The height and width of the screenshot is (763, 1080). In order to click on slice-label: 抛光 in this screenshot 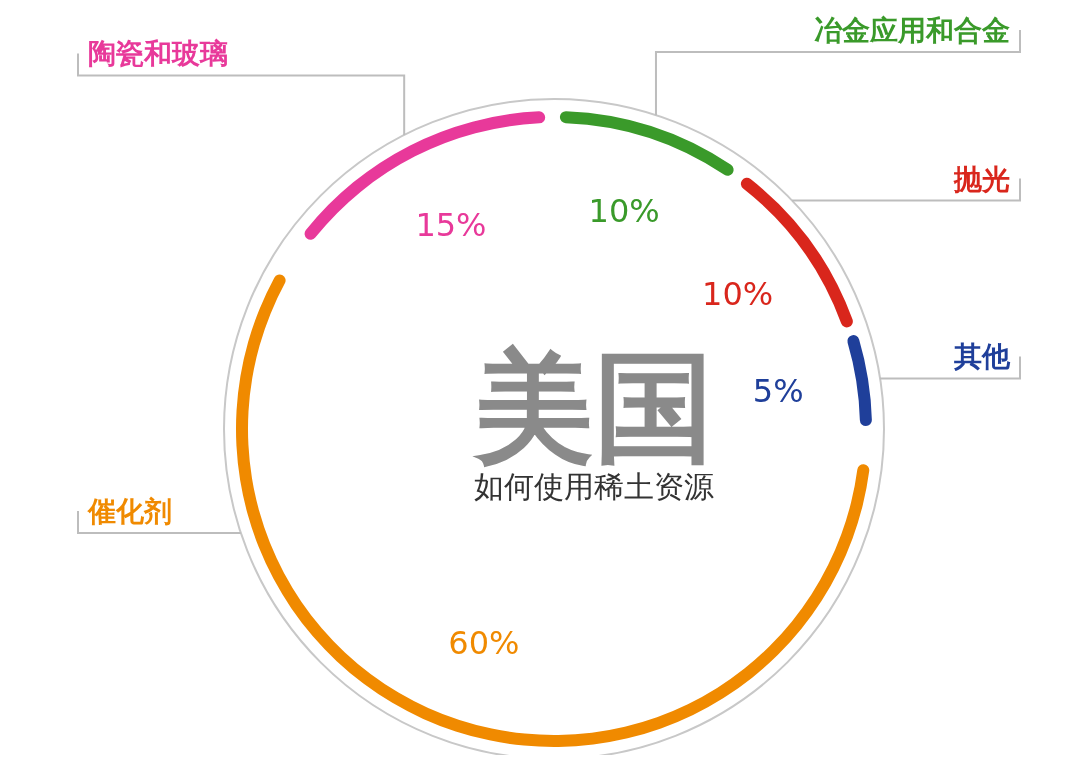, I will do `click(981, 179)`.